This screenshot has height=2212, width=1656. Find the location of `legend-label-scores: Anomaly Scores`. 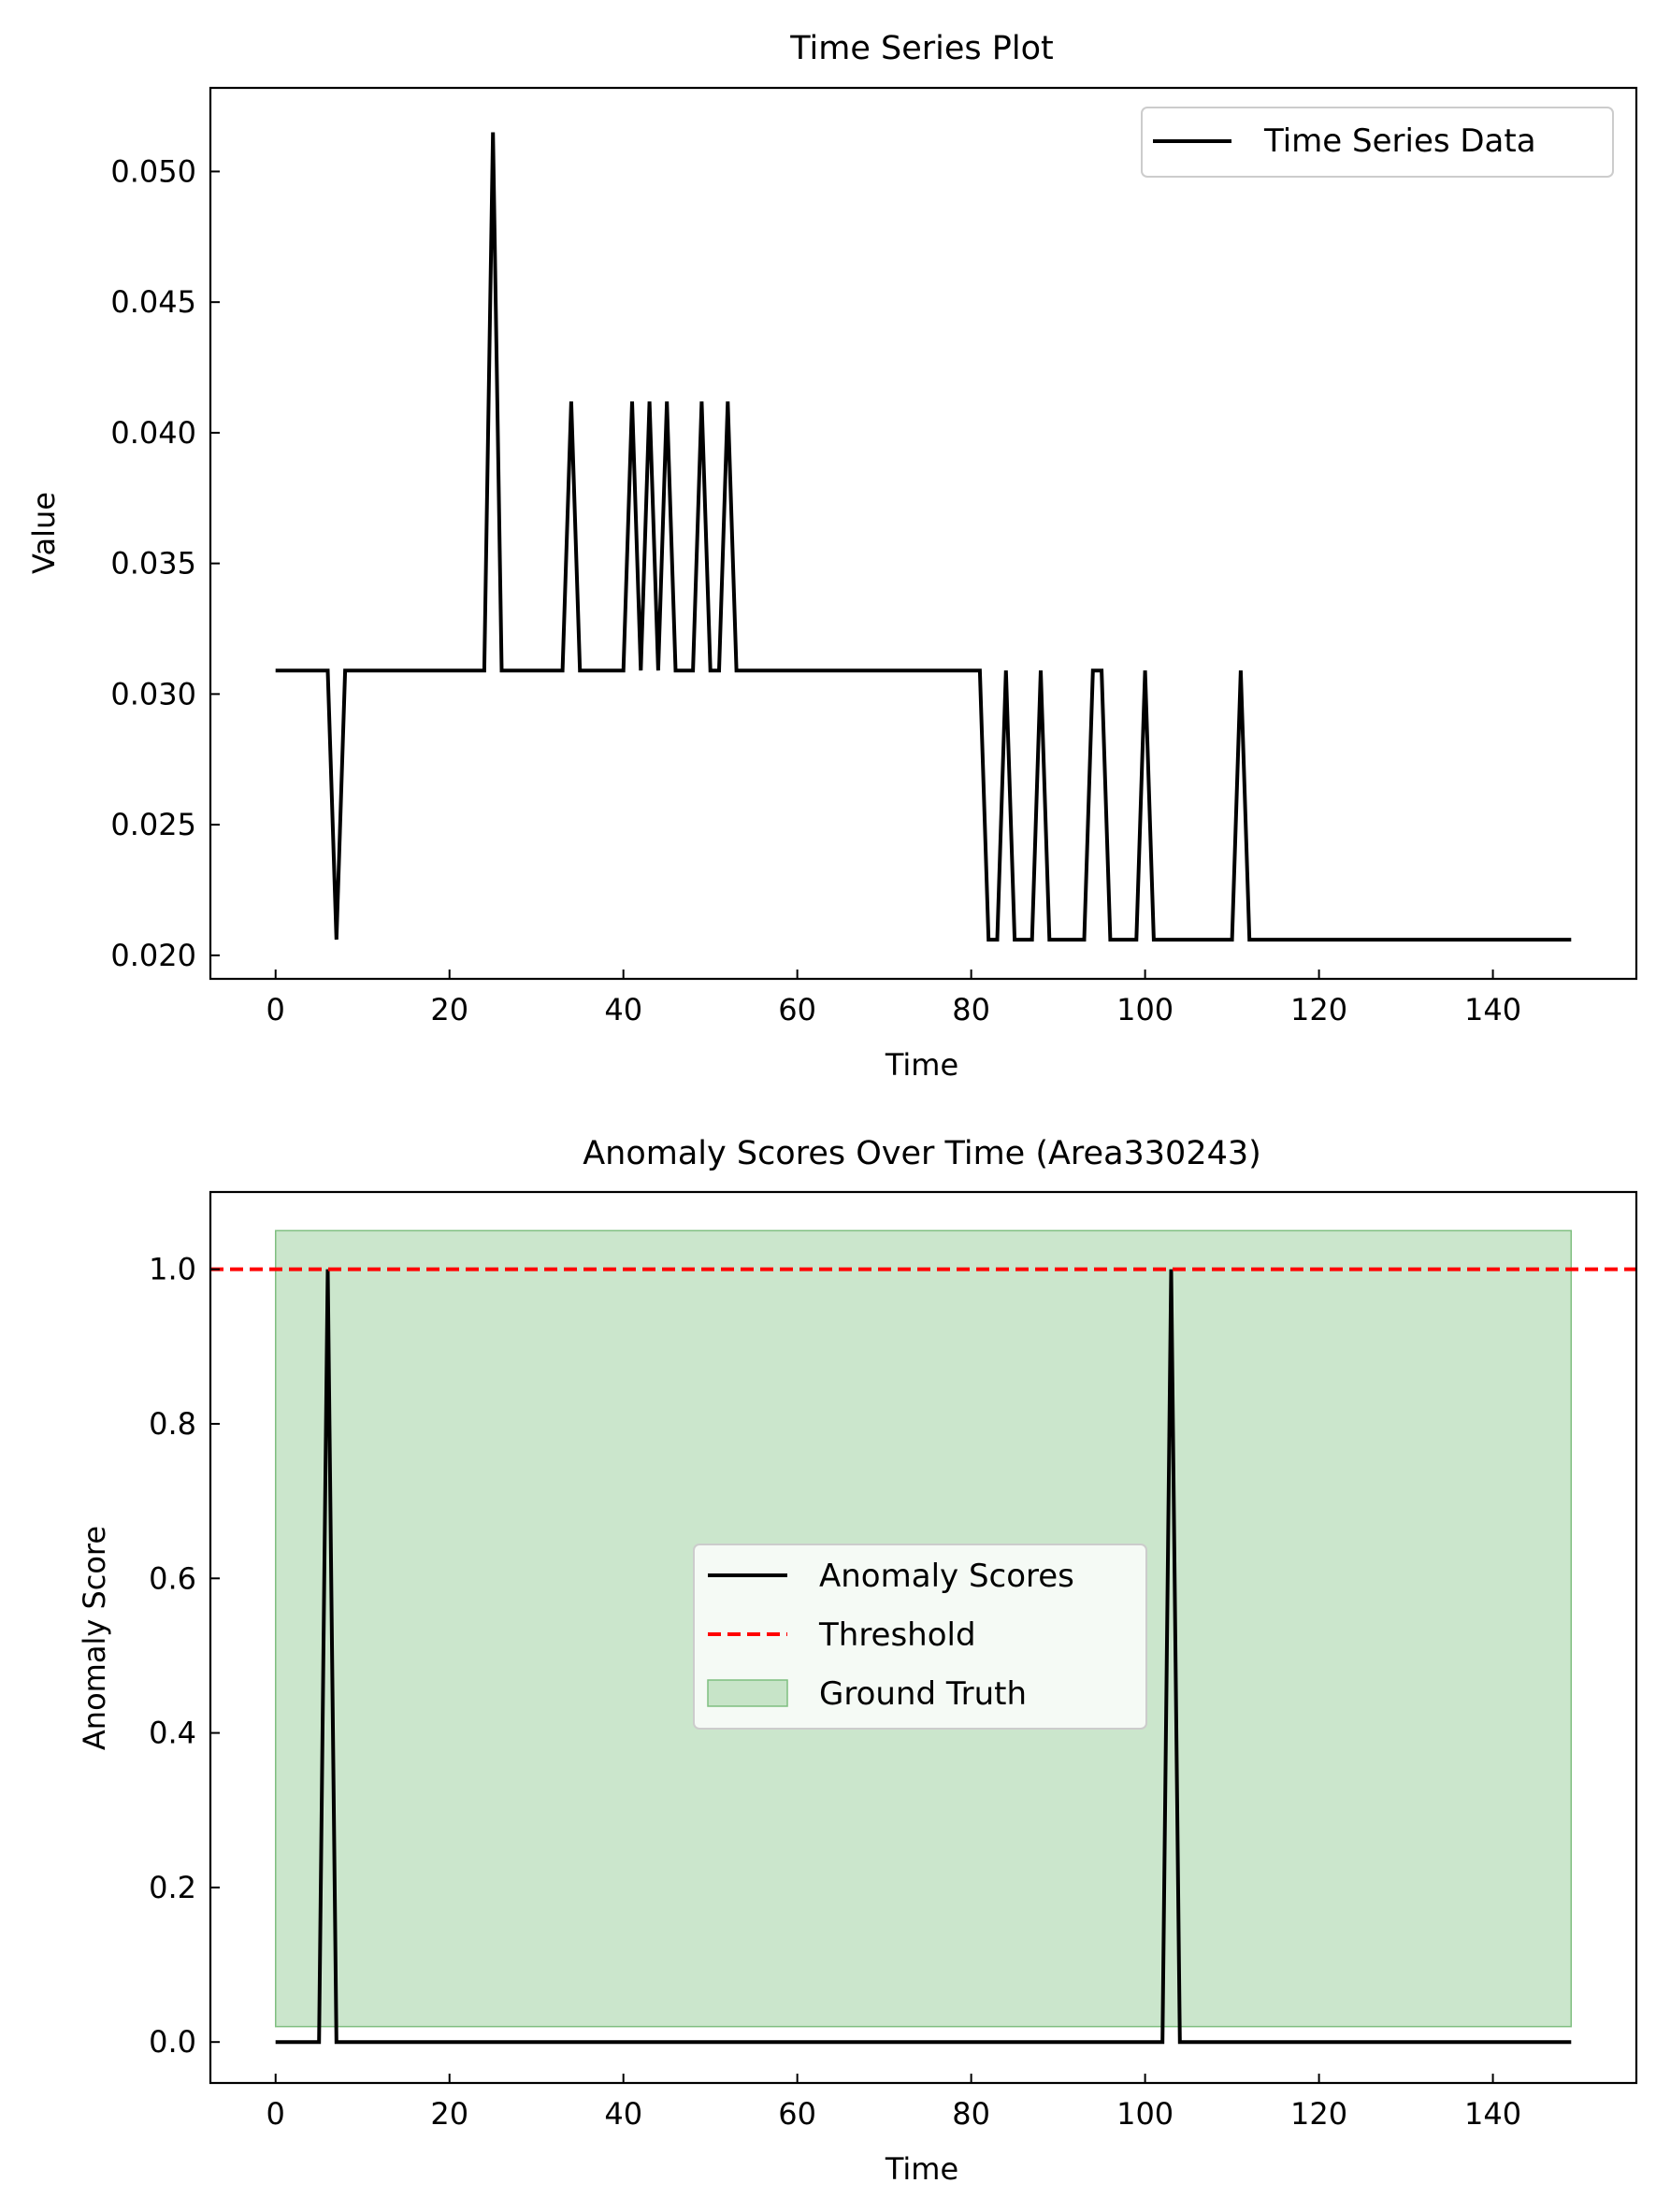

legend-label-scores: Anomaly Scores is located at coordinates (946, 1576).